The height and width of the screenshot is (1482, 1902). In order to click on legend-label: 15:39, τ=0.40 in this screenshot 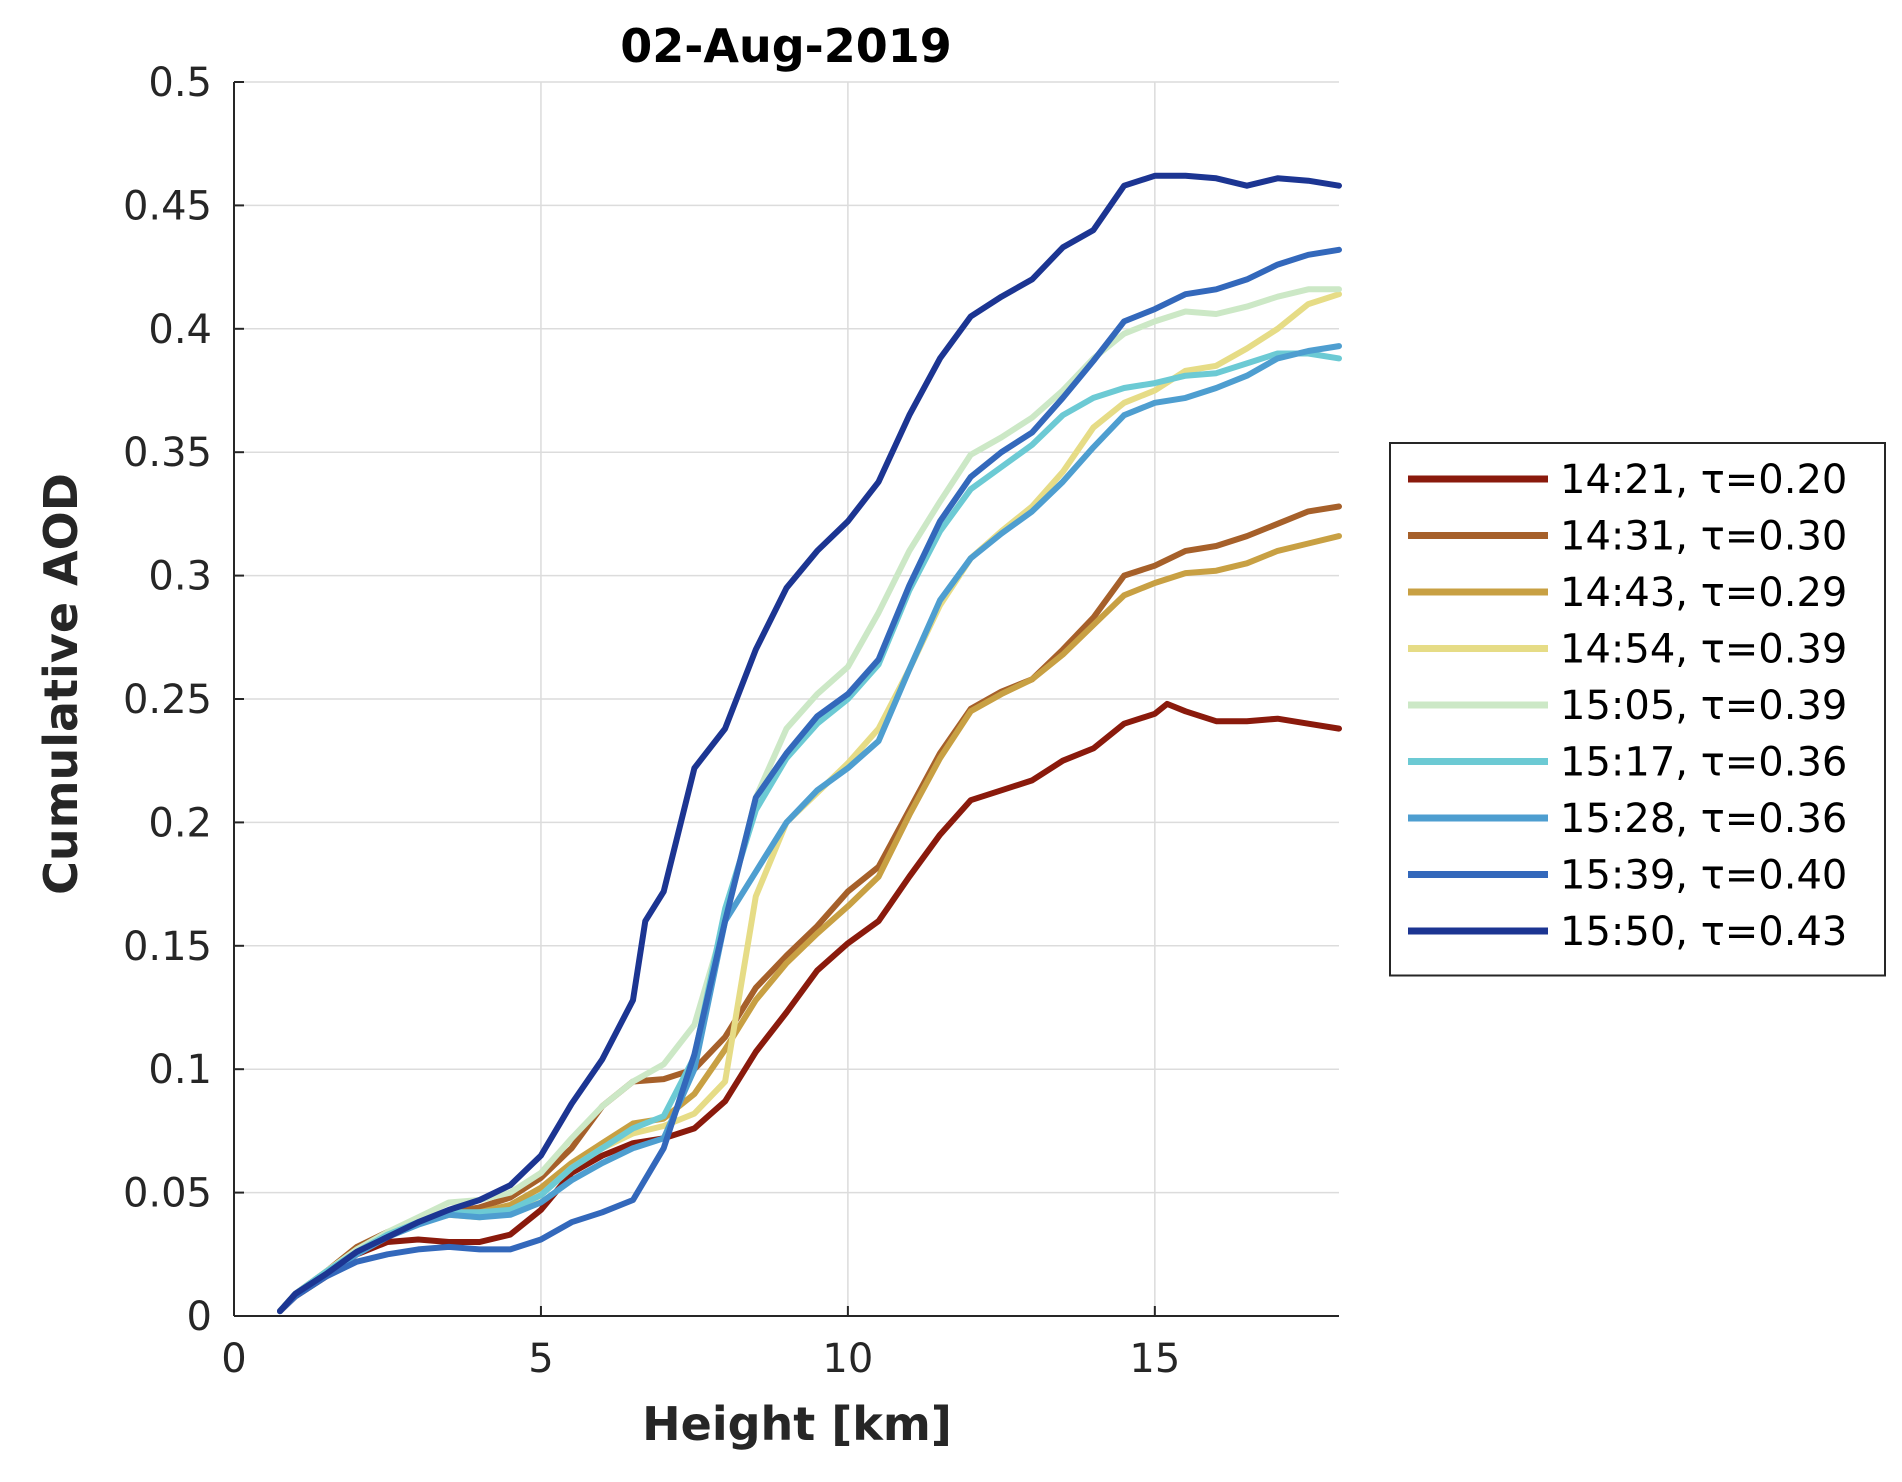, I will do `click(1703, 876)`.